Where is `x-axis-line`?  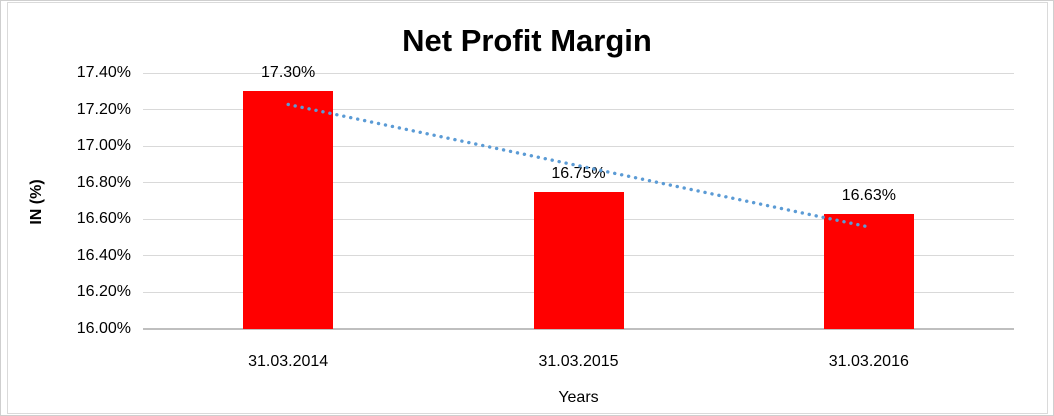
x-axis-line is located at coordinates (578, 329).